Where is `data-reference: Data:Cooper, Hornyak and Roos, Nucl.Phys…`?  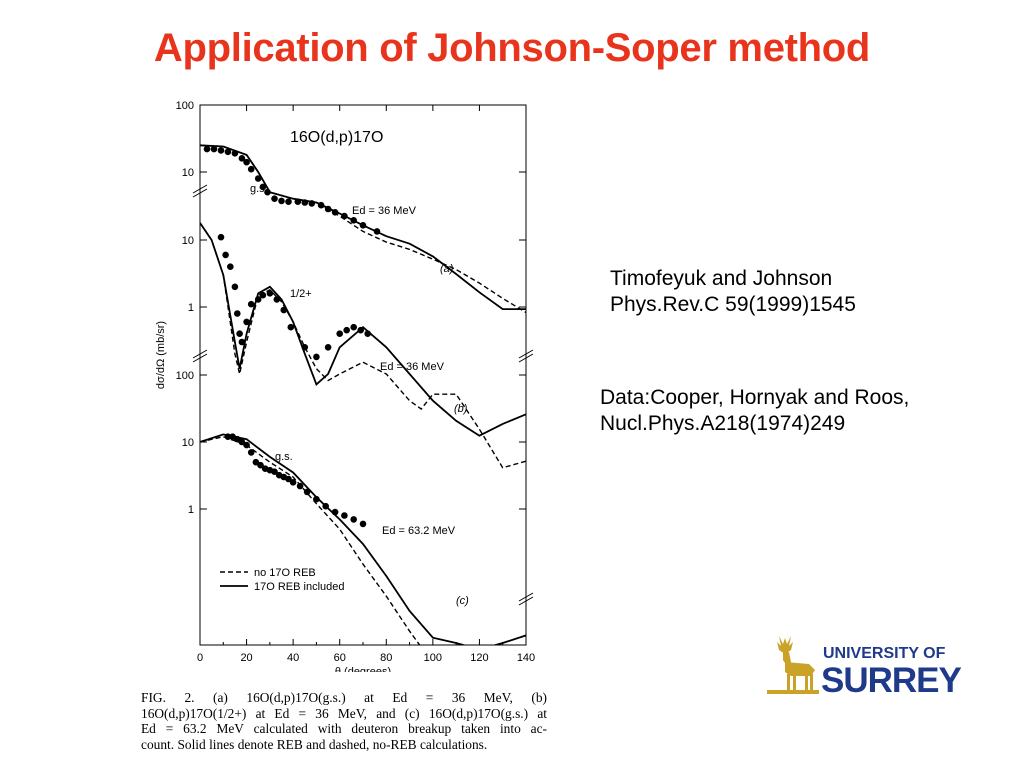 data-reference: Data:Cooper, Hornyak and Roos, Nucl.Phys… is located at coordinates (754, 411).